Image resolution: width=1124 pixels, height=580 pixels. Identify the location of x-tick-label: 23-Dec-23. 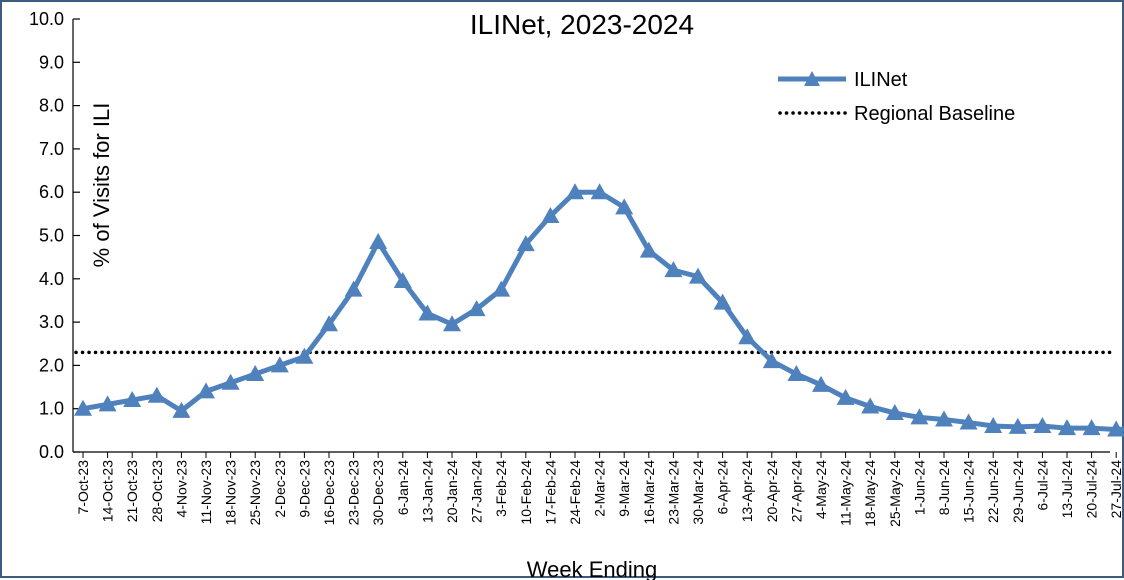
(354, 493).